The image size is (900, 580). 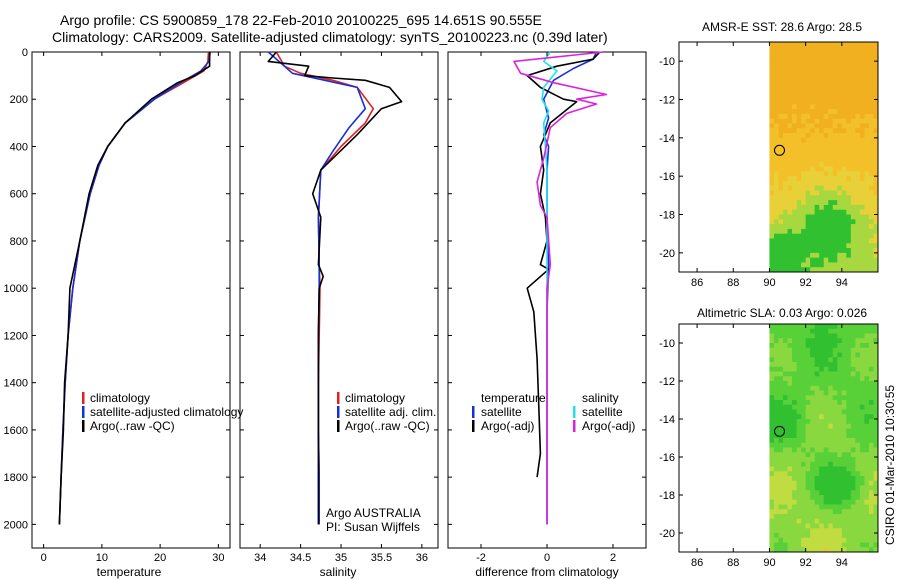 What do you see at coordinates (335, 288) in the screenshot?
I see `salinity-series-layer` at bounding box center [335, 288].